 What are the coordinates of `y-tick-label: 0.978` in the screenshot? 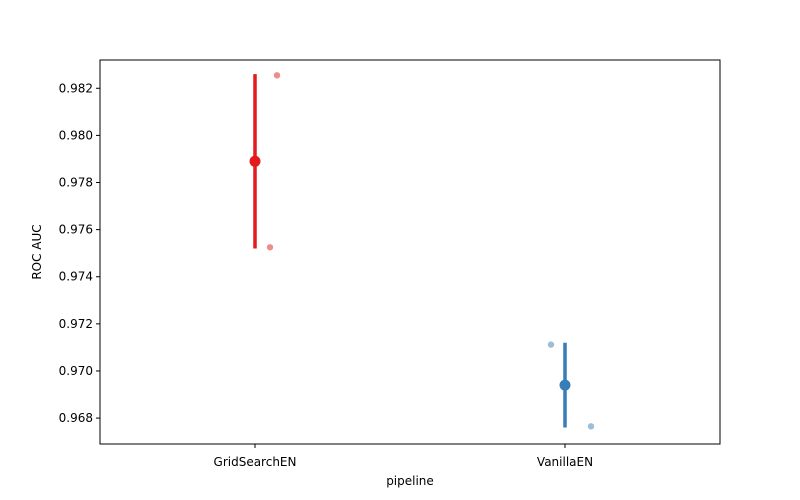 It's located at (76, 183).